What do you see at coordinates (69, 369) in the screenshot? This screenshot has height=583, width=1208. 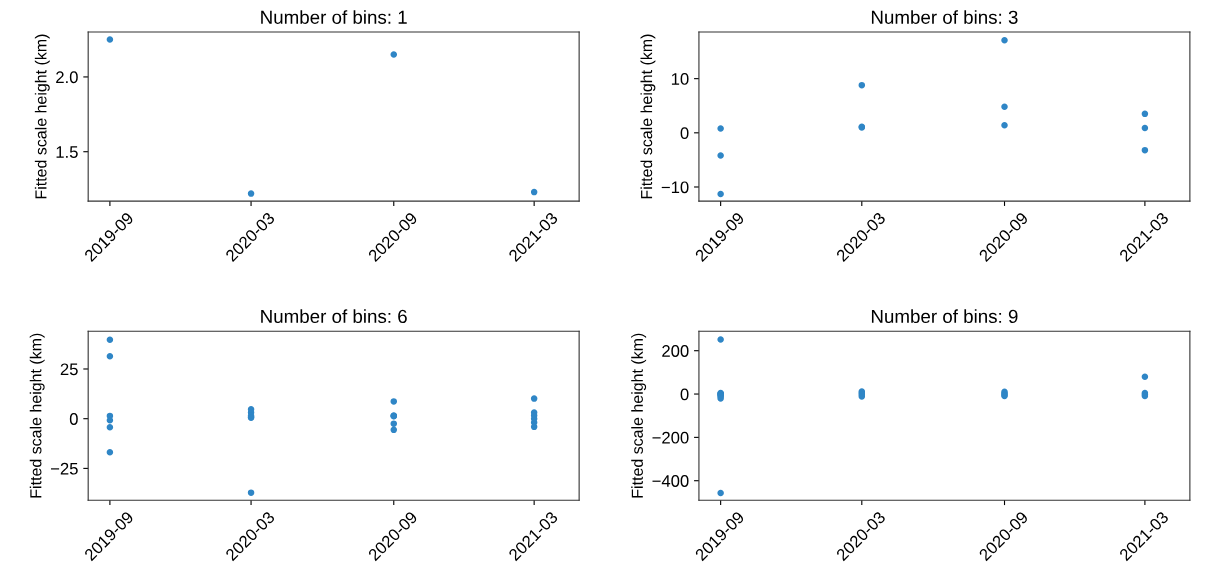 I see `y-tick-label: 25` at bounding box center [69, 369].